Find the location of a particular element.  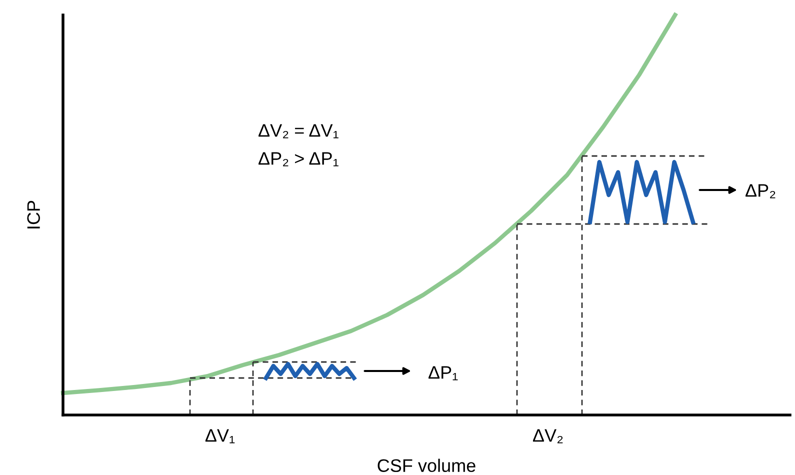

annotation: ΔP₂ > ΔP₁ is located at coordinates (298, 159).